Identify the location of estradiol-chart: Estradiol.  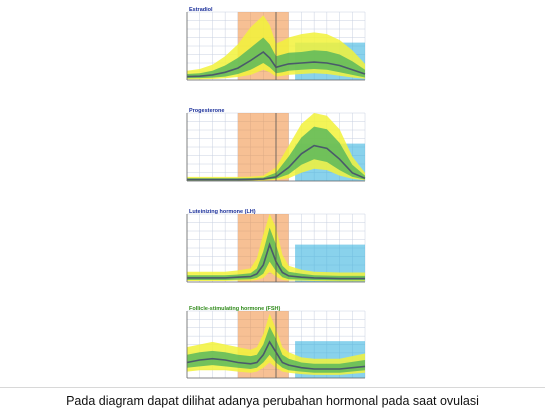
(276, 44).